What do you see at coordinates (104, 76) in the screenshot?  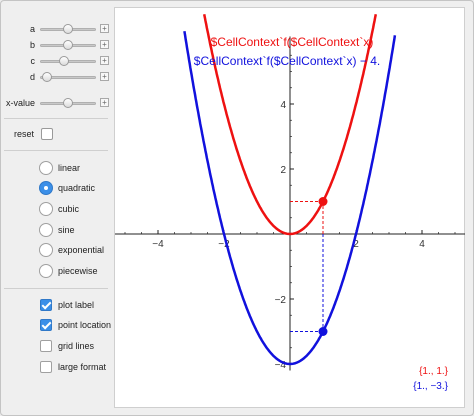 I see `slider-d-expand-icon: +` at bounding box center [104, 76].